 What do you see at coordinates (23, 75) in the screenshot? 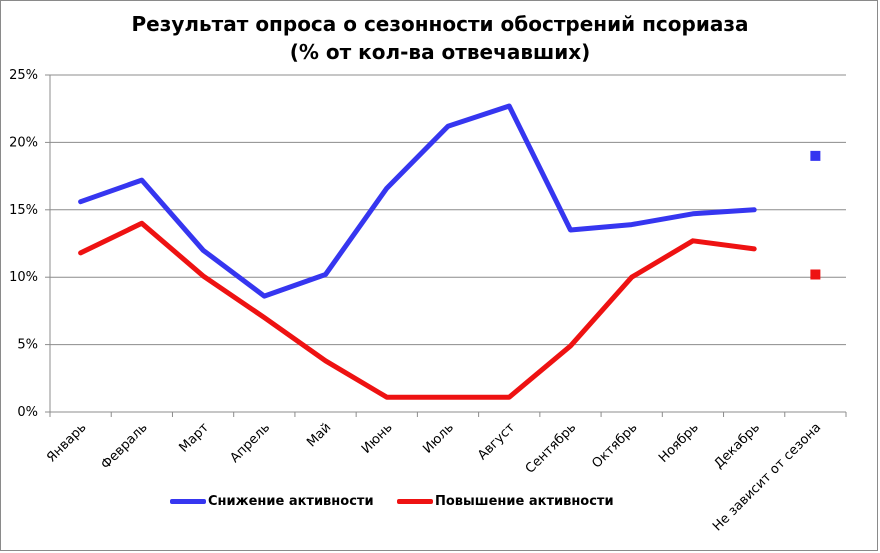
I see `y-tick-label-5: 25%` at bounding box center [23, 75].